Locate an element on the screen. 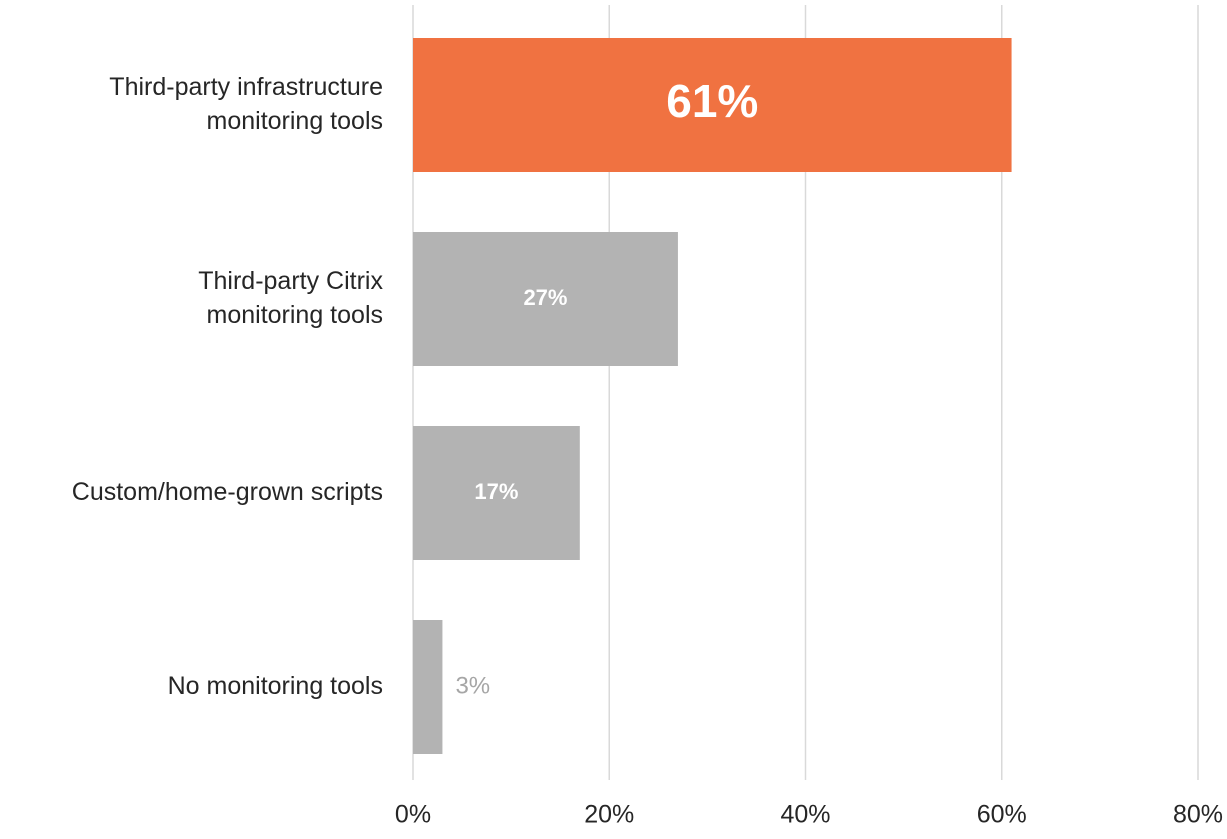 The height and width of the screenshot is (839, 1227). data-label: 17% is located at coordinates (496, 491).